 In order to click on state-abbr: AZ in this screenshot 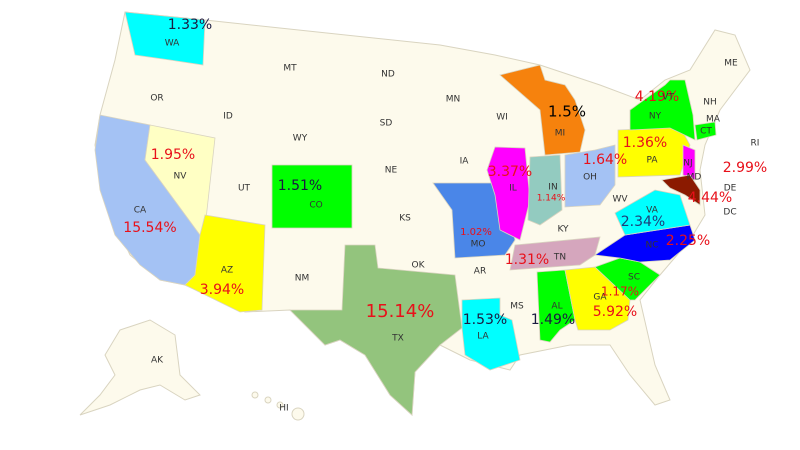, I will do `click(227, 271)`.